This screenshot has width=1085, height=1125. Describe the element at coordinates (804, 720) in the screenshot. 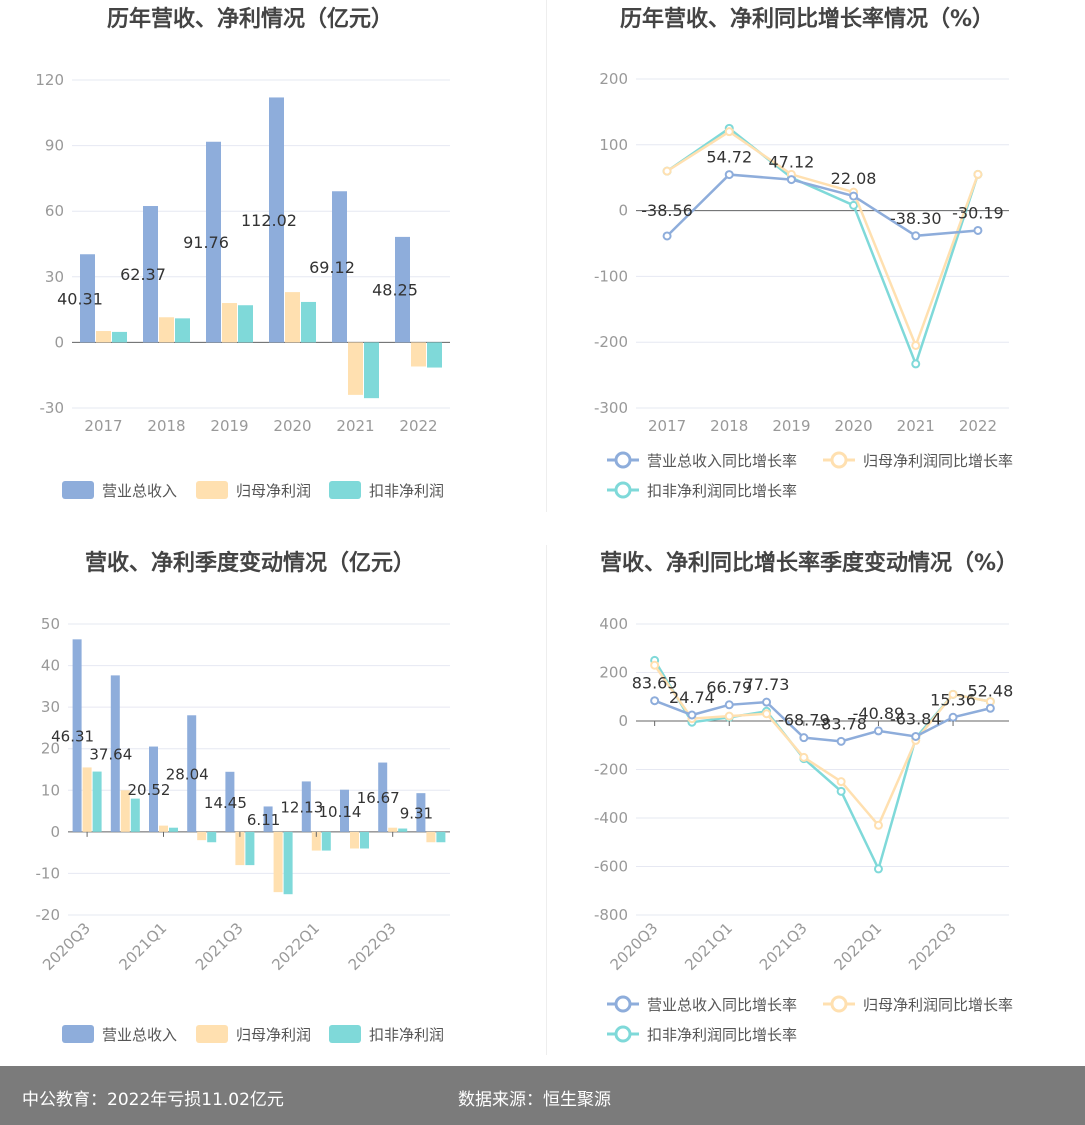

I see `line-data-label: -68.79` at that location.